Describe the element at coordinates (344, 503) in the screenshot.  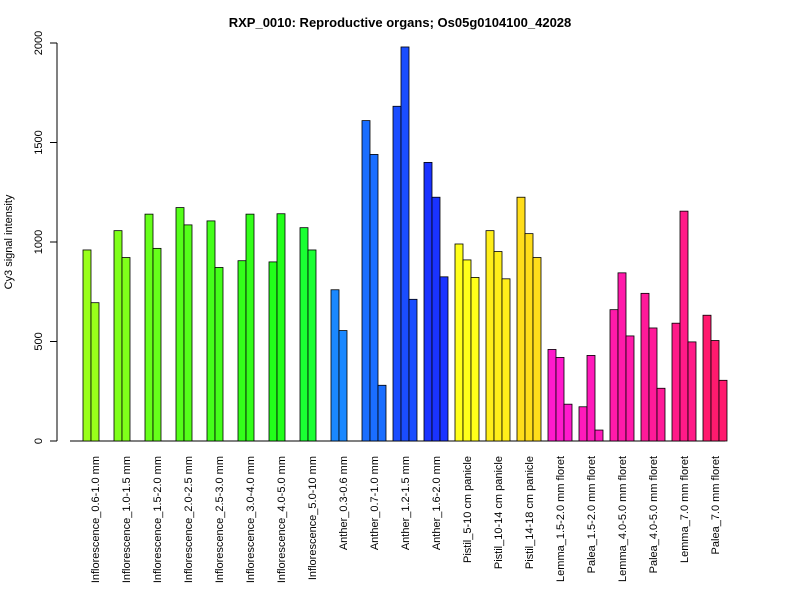
I see `category-label: Anther_0.3-0.6 mm` at that location.